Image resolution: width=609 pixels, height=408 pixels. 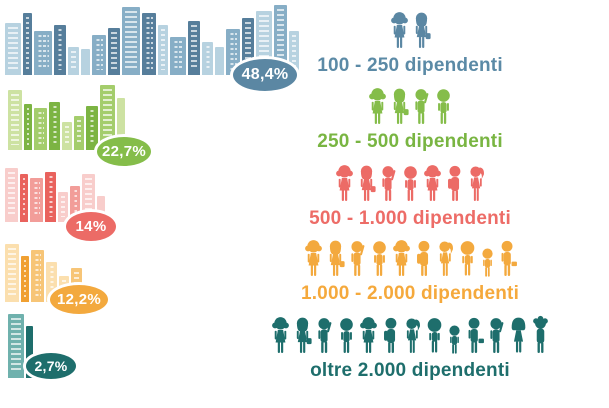 I want to click on legend-label: oltre 2.000 dipendenti, so click(x=410, y=370).